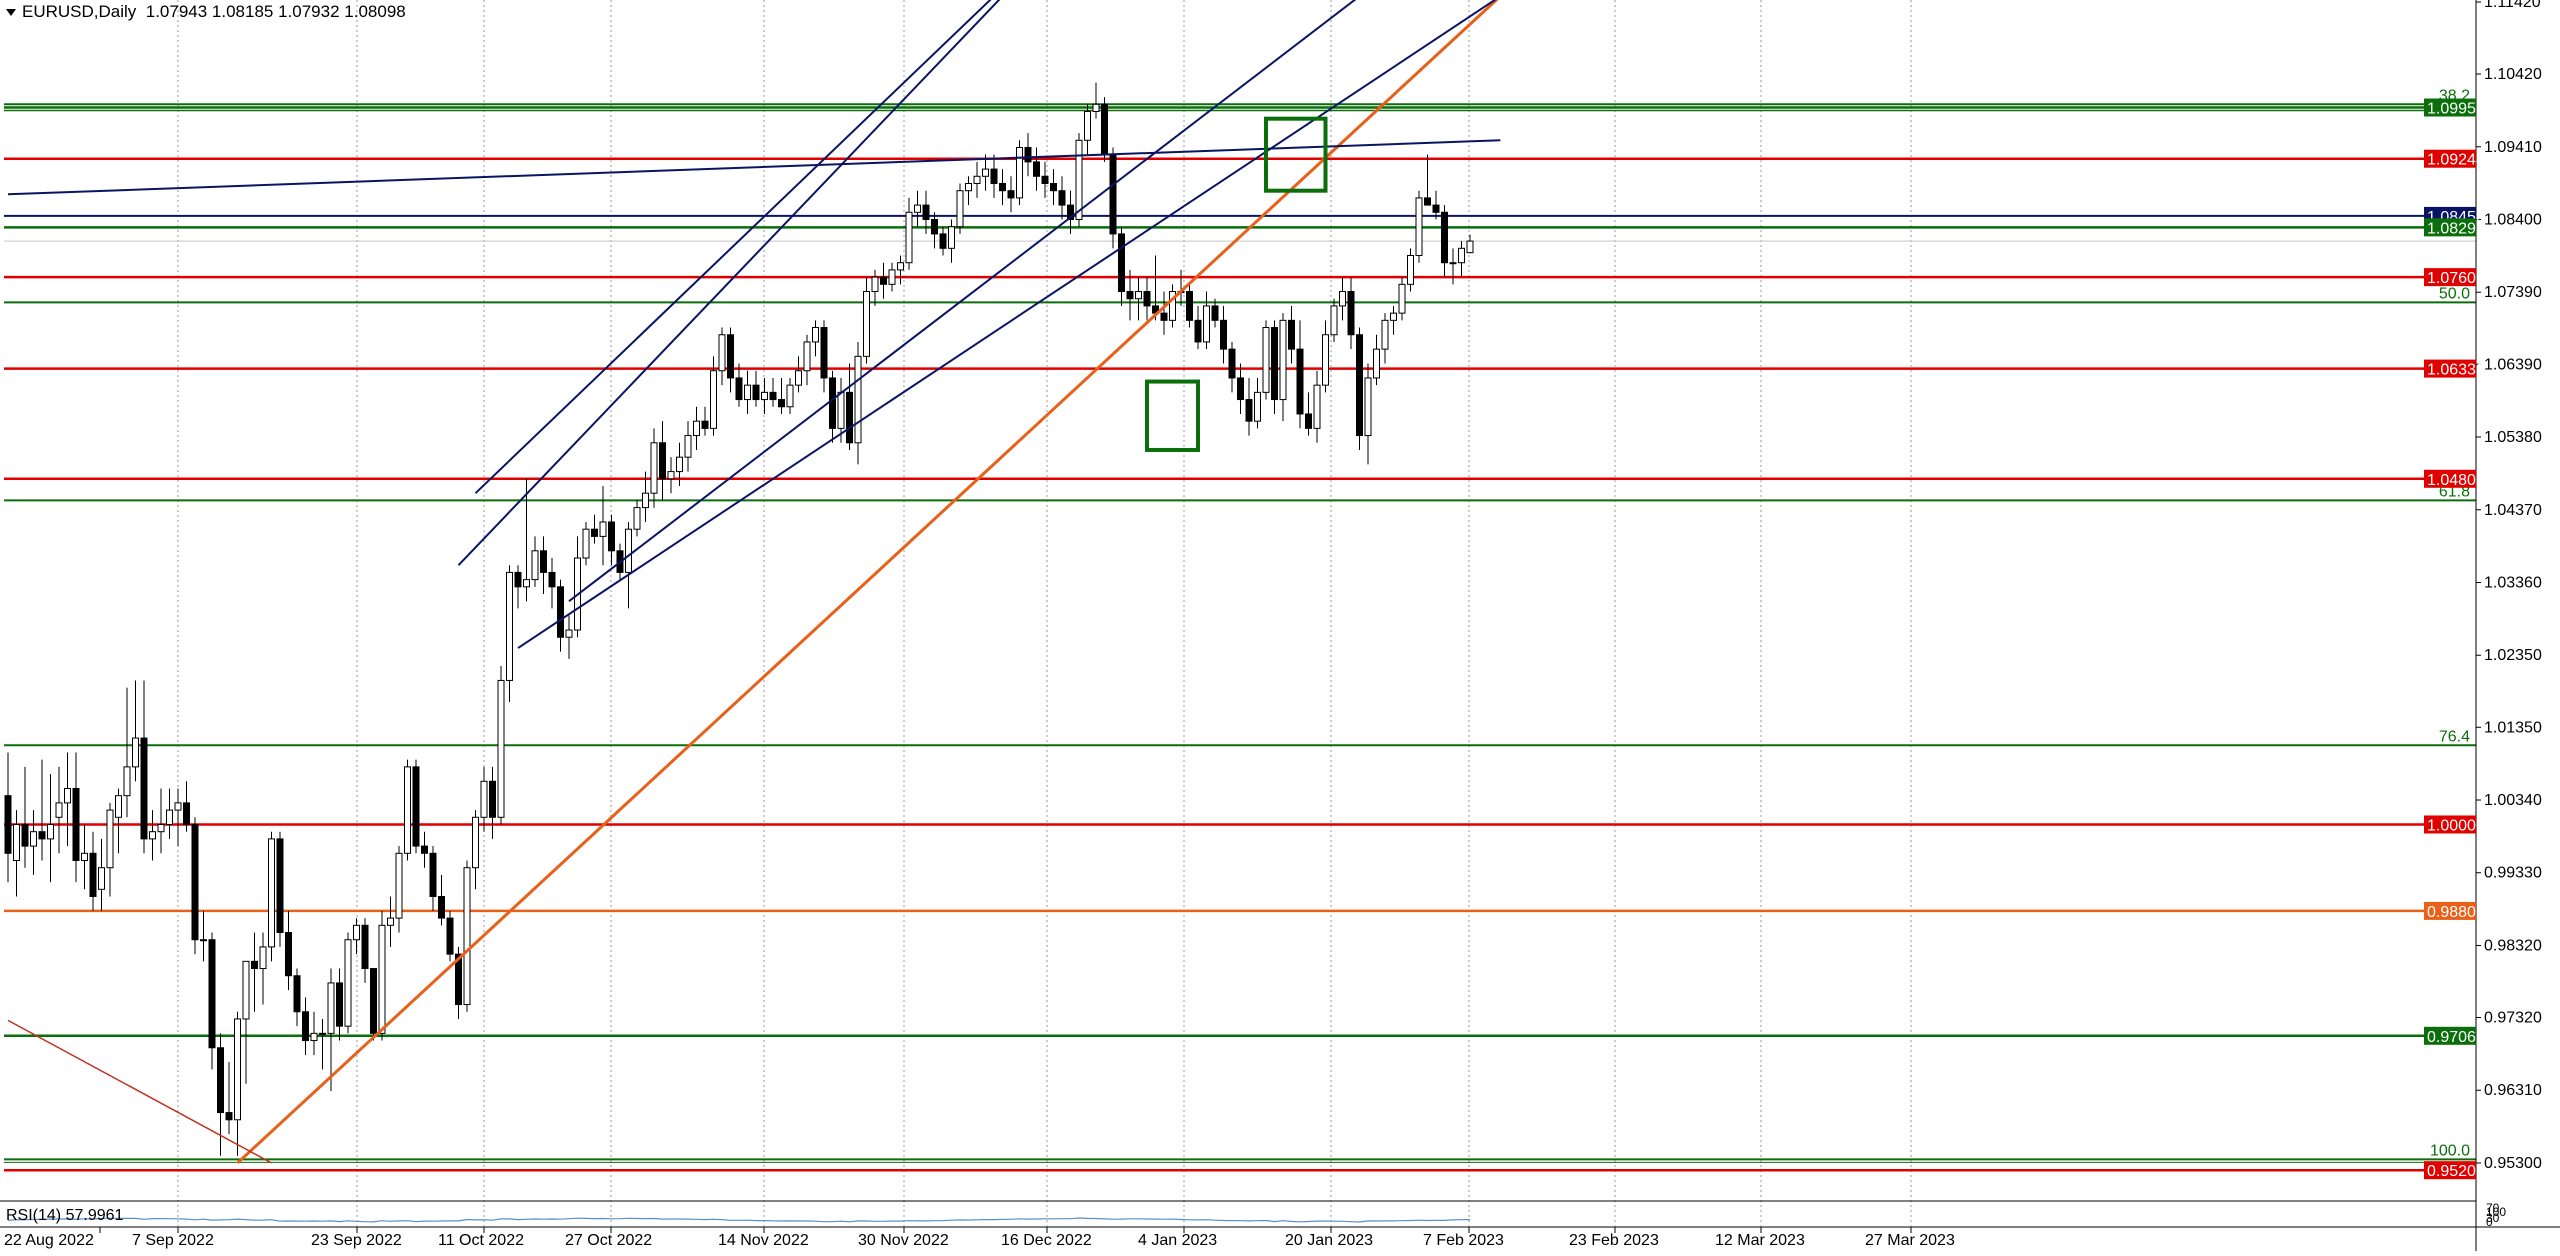 The height and width of the screenshot is (1256, 2560). I want to click on y-tick-label: 1.04370, so click(2513, 510).